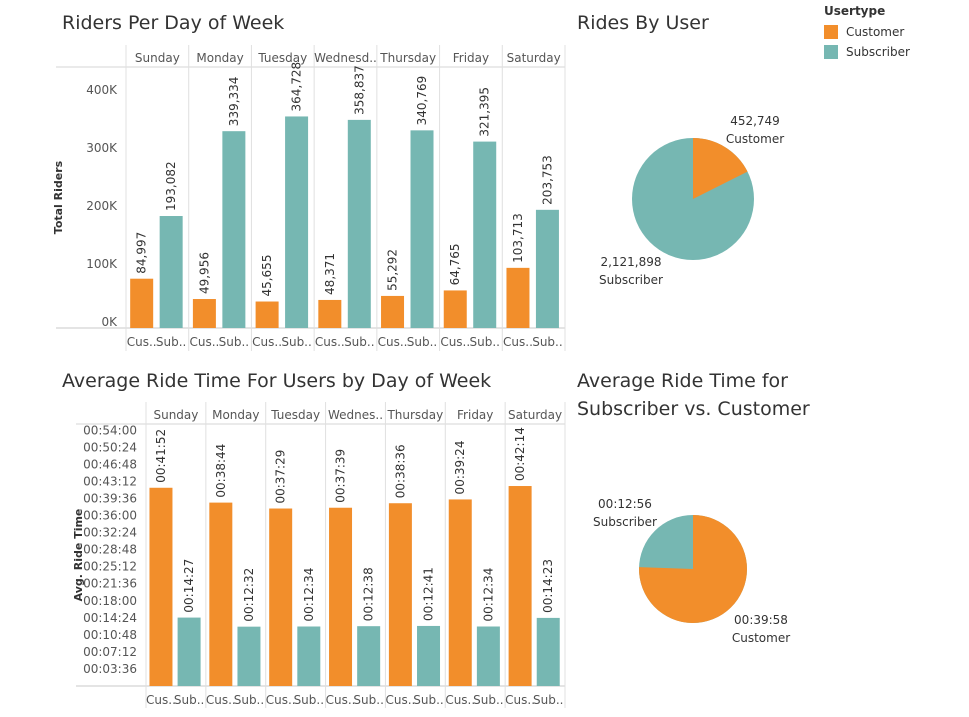 The width and height of the screenshot is (969, 717). I want to click on avgtime-ytick-label: 00:46:48, so click(110, 464).